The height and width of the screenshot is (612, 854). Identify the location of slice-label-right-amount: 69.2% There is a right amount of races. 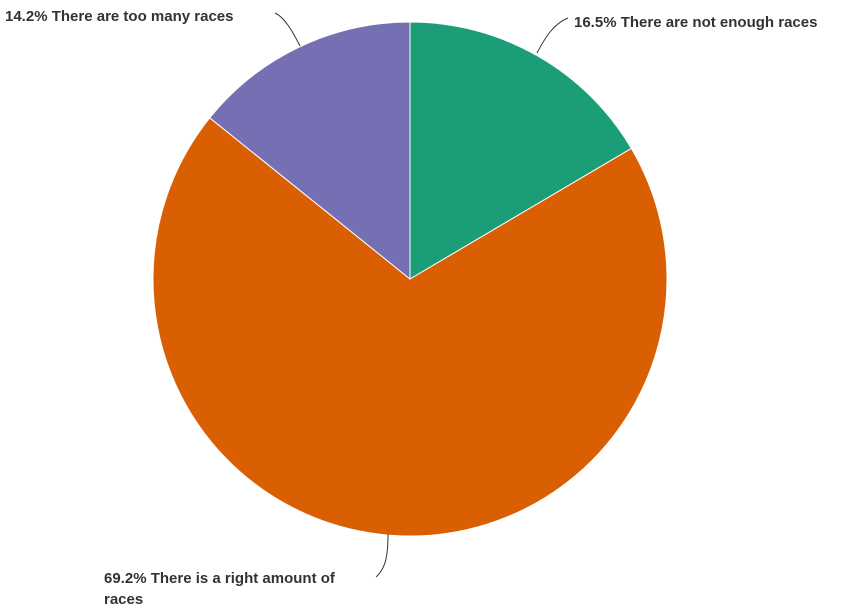
(221, 589).